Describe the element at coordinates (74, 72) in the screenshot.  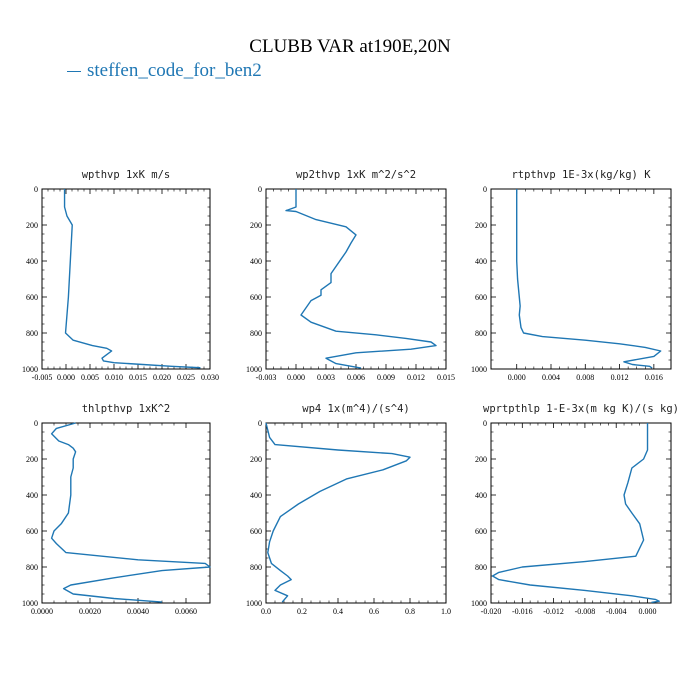
I see `legend-line-icon` at that location.